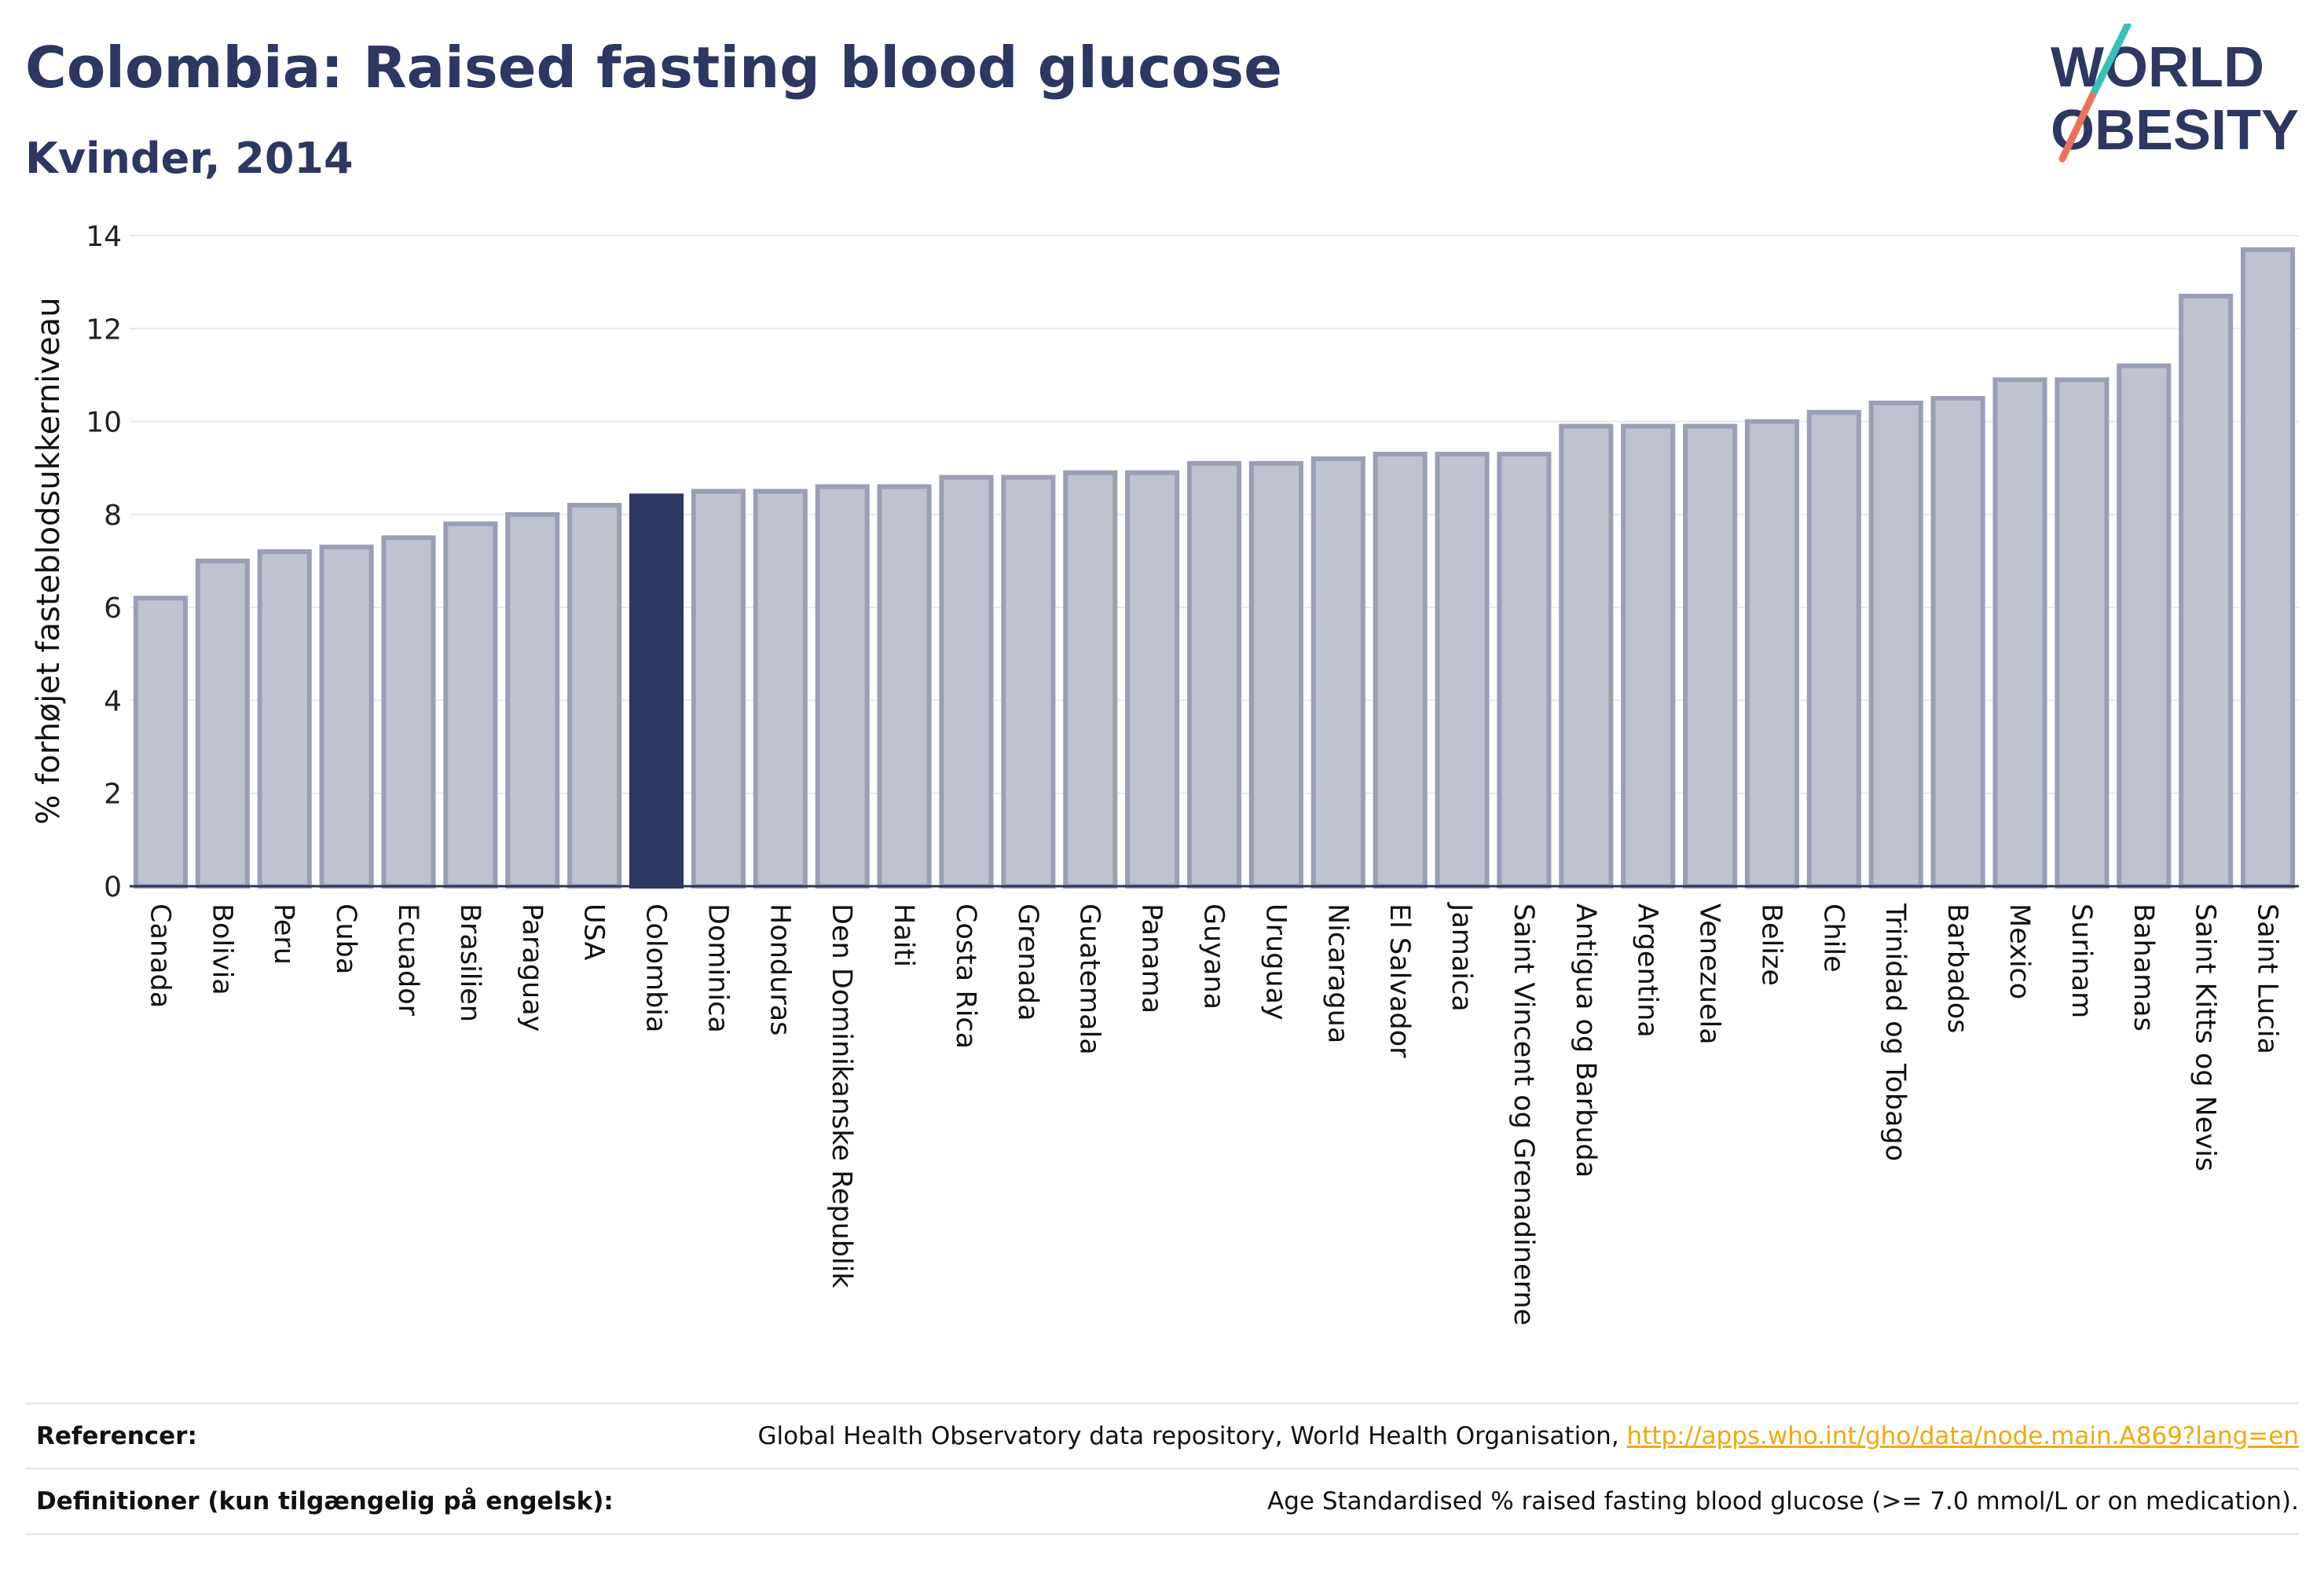 The height and width of the screenshot is (1576, 2324). Describe the element at coordinates (113, 795) in the screenshot. I see `y-tick-label: 2` at that location.